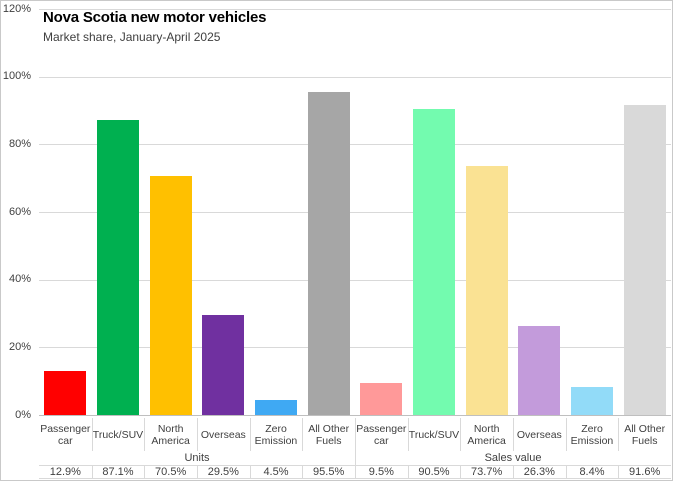 Image resolution: width=673 pixels, height=481 pixels. What do you see at coordinates (487, 471) in the screenshot?
I see `value-cell-sales-value-north-america: 73.7%` at bounding box center [487, 471].